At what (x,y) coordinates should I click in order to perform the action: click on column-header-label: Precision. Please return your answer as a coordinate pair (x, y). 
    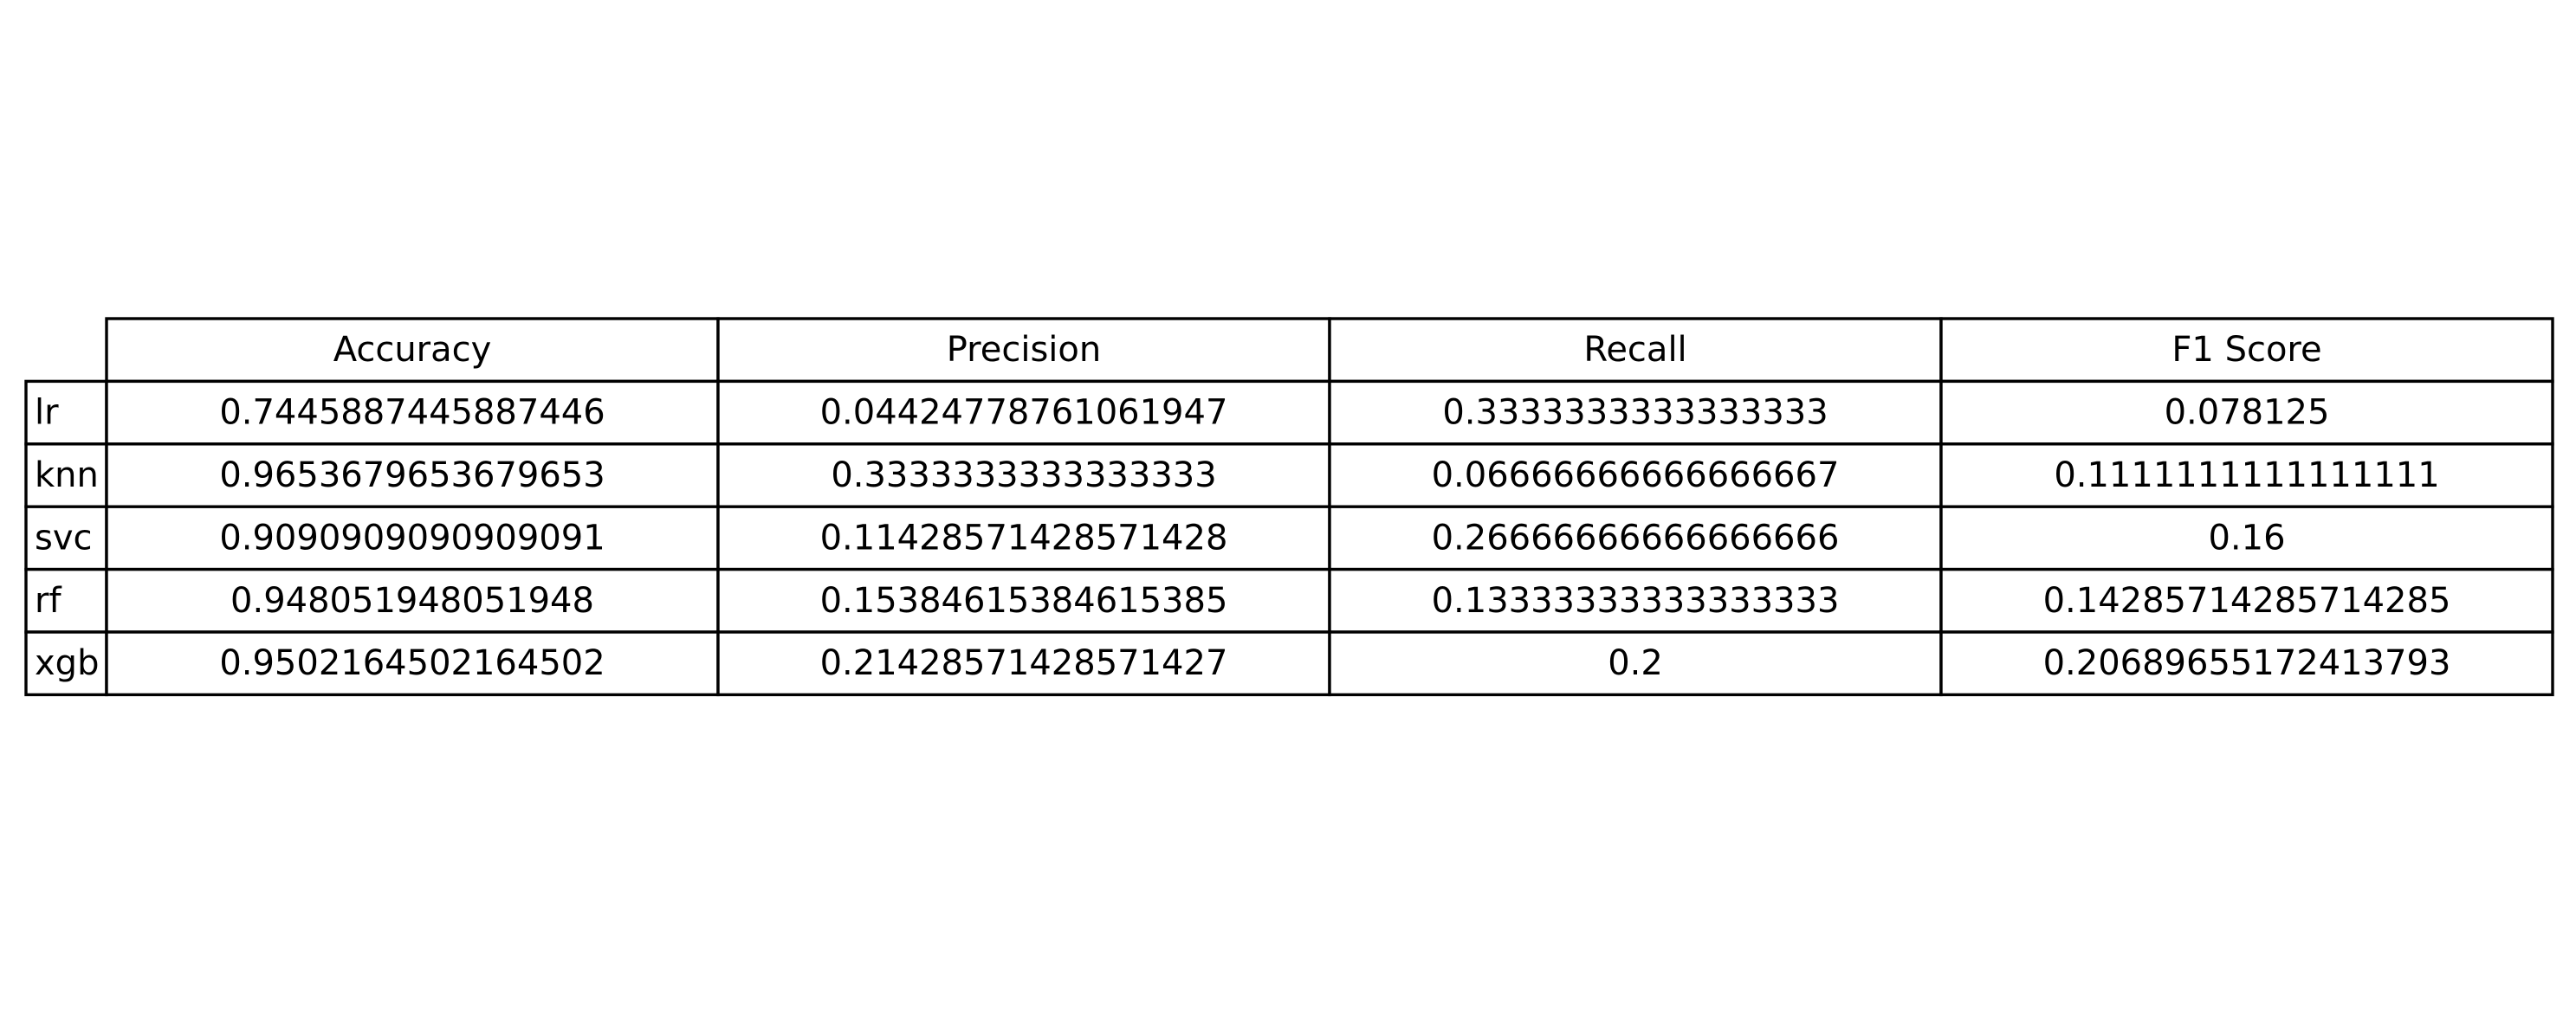
    Looking at the image, I should click on (1024, 350).